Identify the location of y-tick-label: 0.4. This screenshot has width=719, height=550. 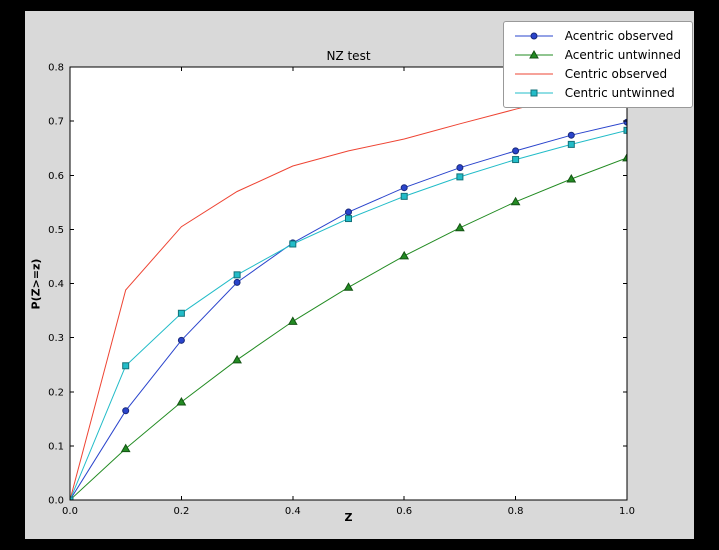
(56, 284).